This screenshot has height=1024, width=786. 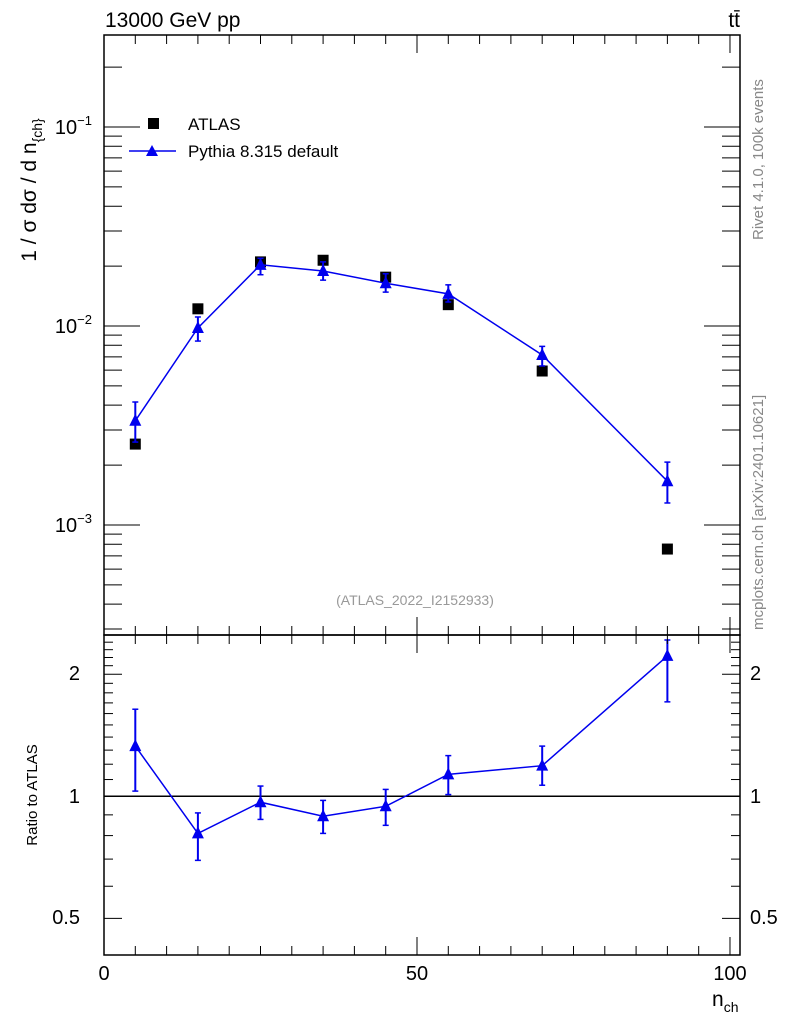 I want to click on ratio-y-tick-label-right: 0.5, so click(x=764, y=918).